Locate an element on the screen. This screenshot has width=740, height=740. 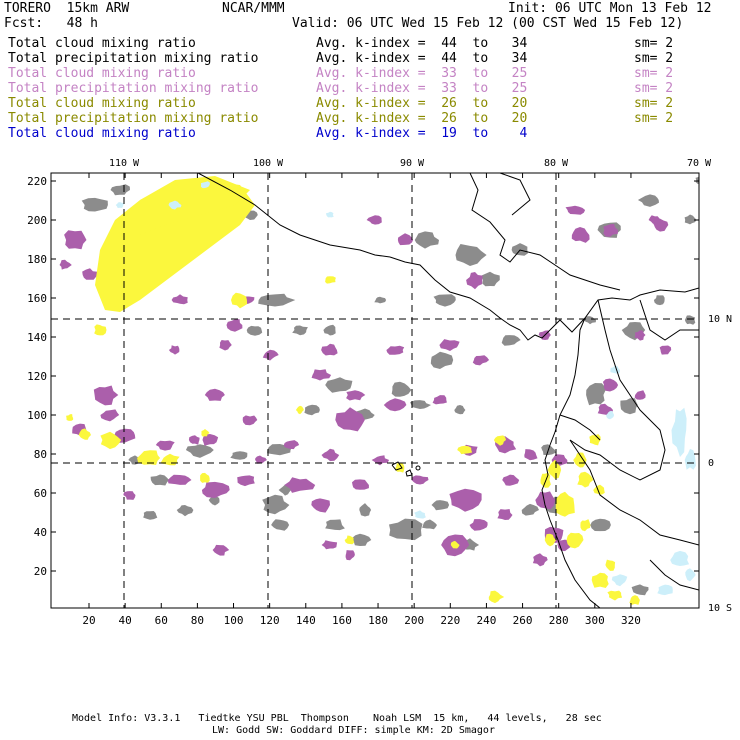
model-title: TORERO 15km ARW is located at coordinates (67, 8).